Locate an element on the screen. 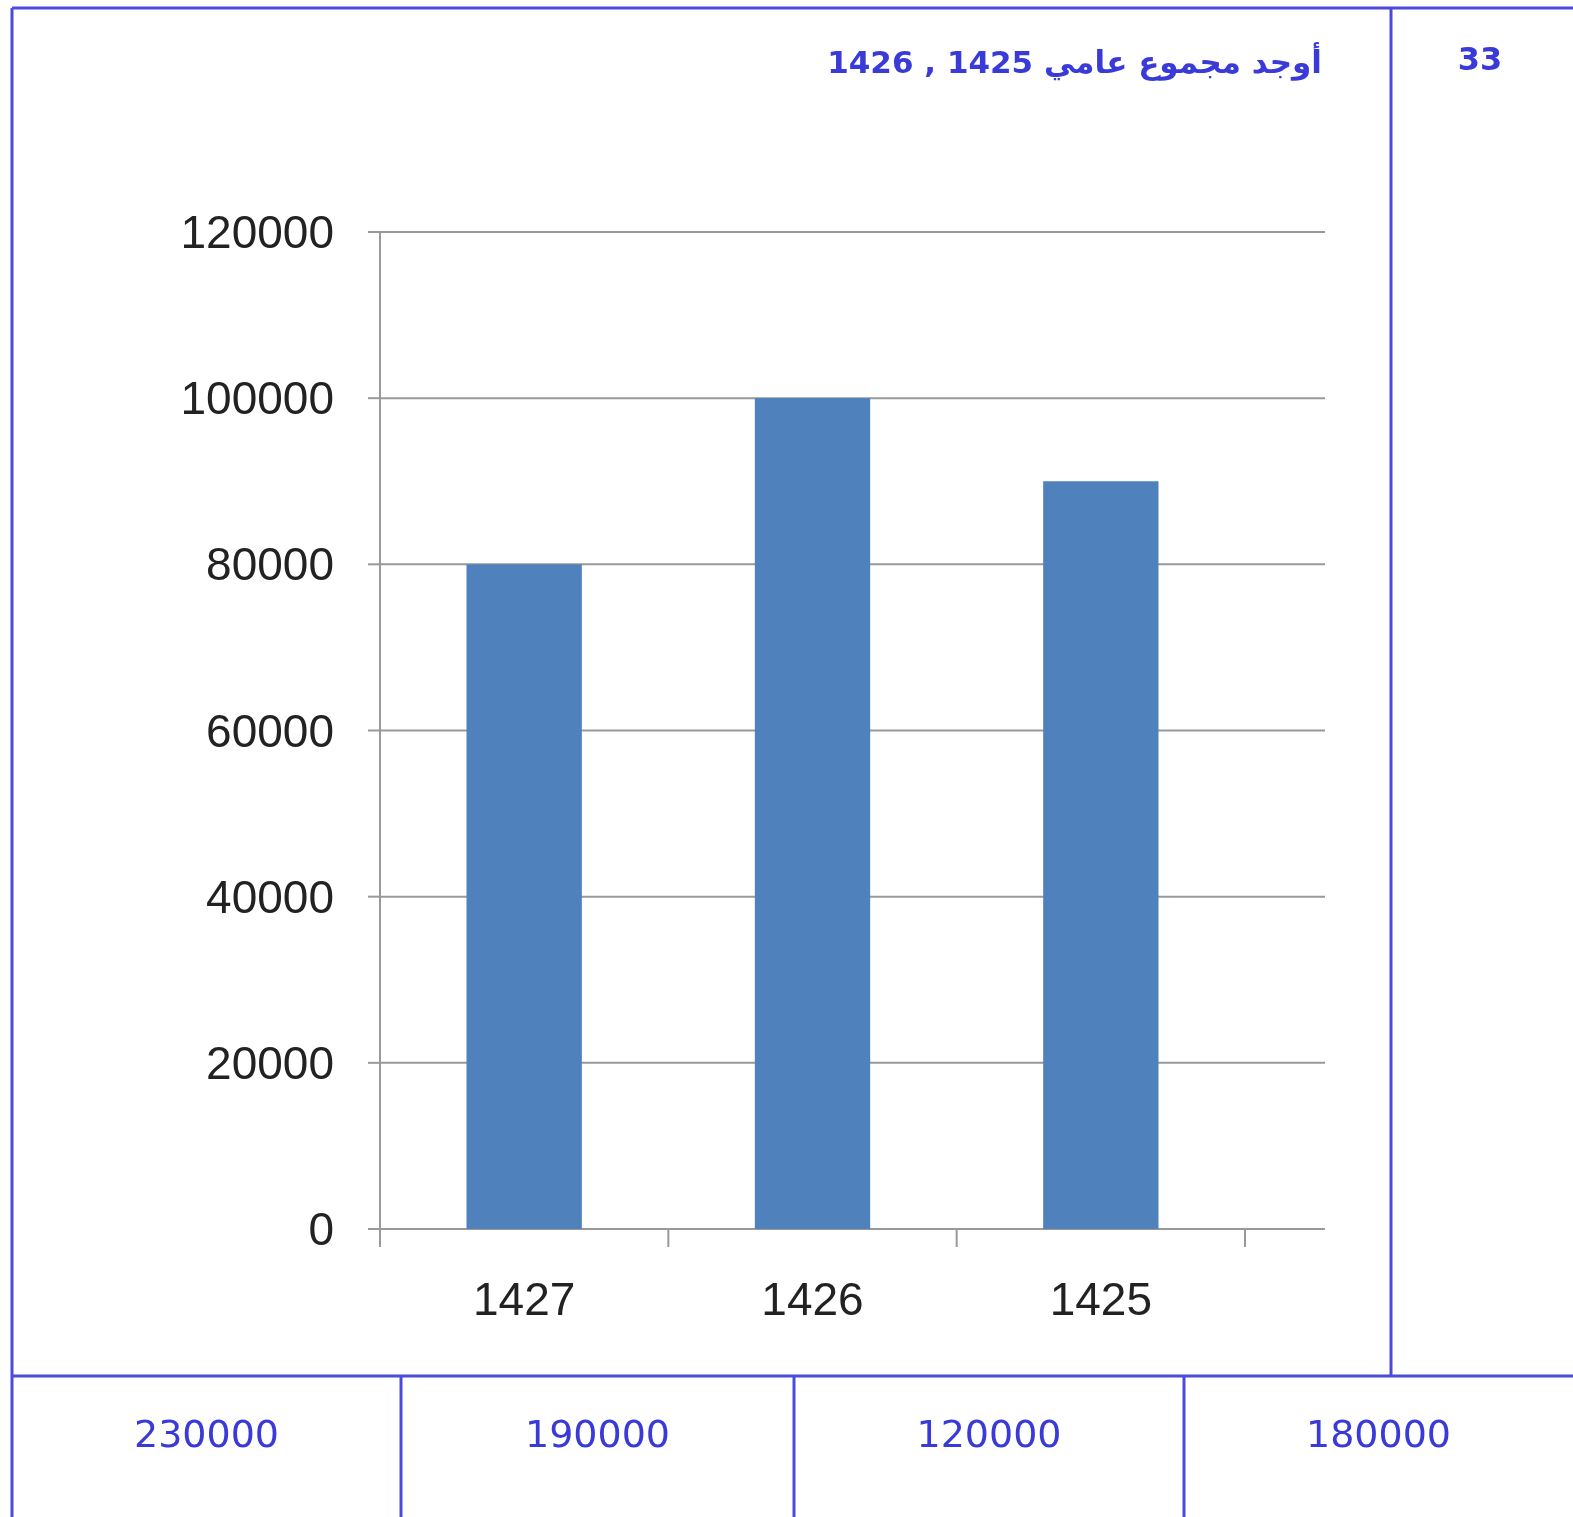  y-tick-label: 80000 is located at coordinates (270, 564).